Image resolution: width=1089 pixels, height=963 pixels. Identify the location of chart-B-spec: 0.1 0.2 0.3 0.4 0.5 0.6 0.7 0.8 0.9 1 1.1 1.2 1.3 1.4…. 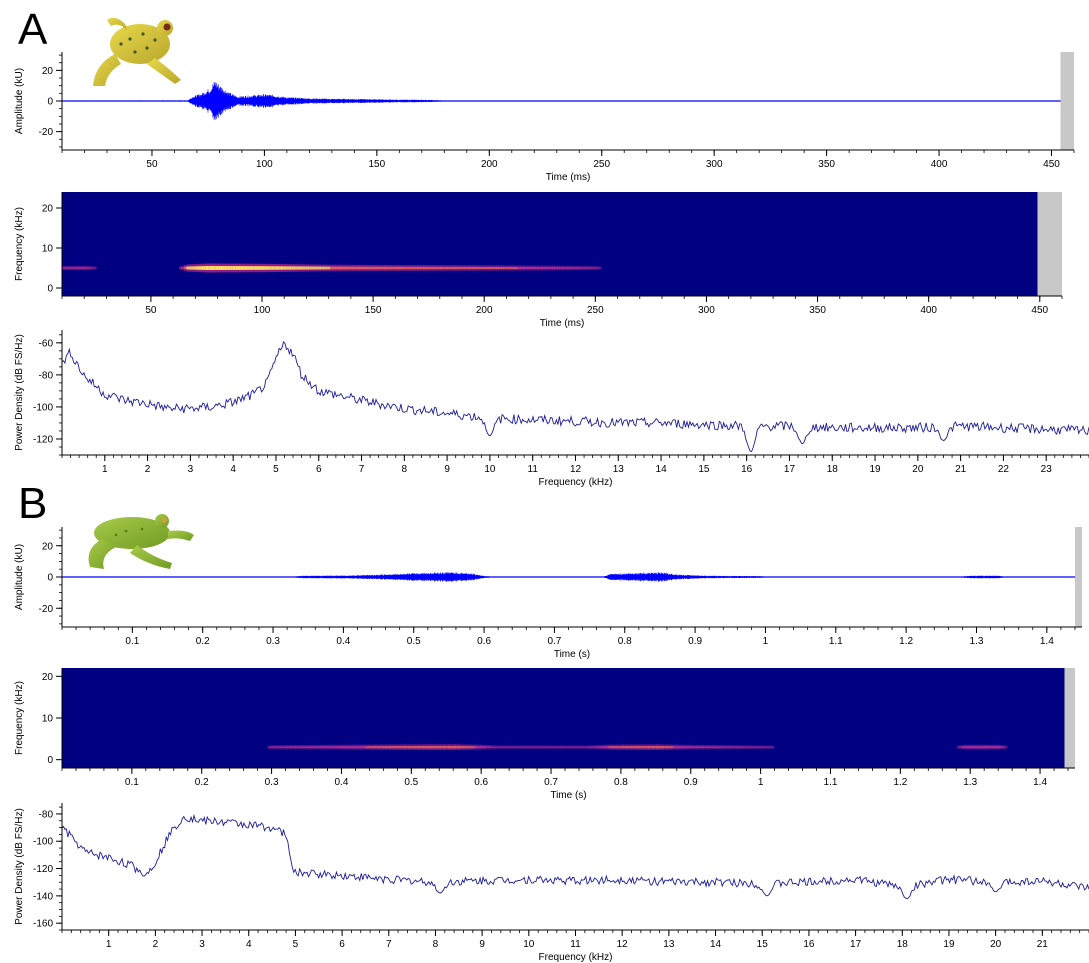
(544, 734).